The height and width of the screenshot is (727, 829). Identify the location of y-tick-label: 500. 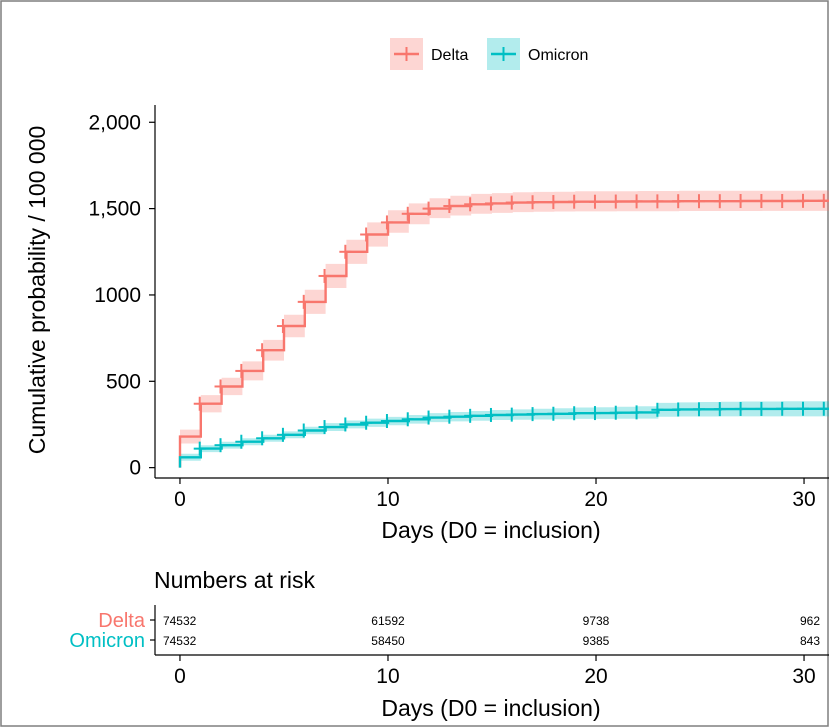
(123, 381).